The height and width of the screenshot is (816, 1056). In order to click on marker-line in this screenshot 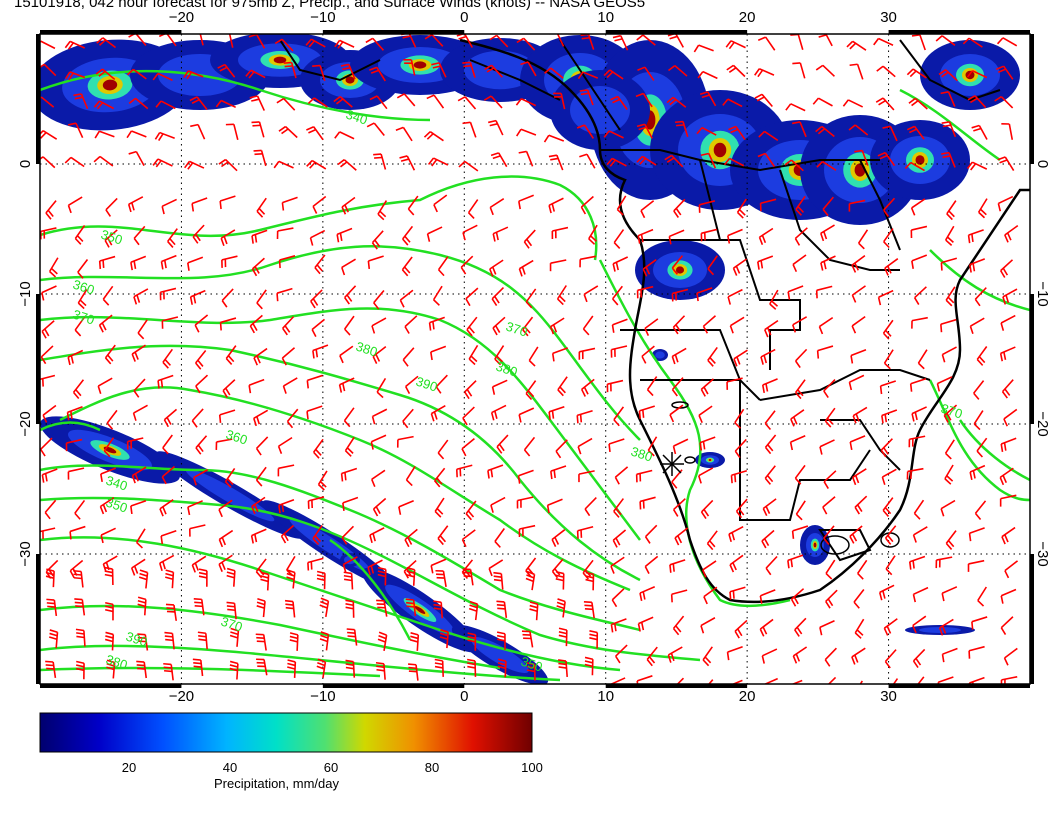, I will do `click(672, 464)`.